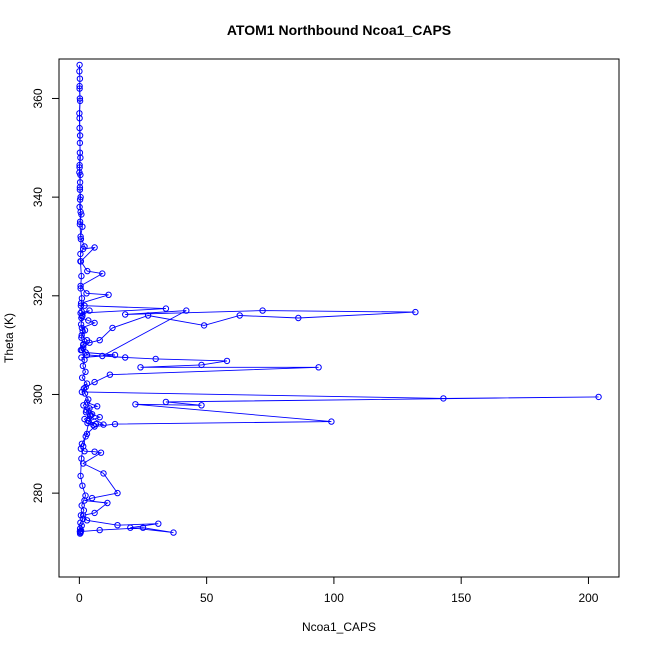 The width and height of the screenshot is (650, 650). What do you see at coordinates (38, 493) in the screenshot?
I see `y-tick-label: 280` at bounding box center [38, 493].